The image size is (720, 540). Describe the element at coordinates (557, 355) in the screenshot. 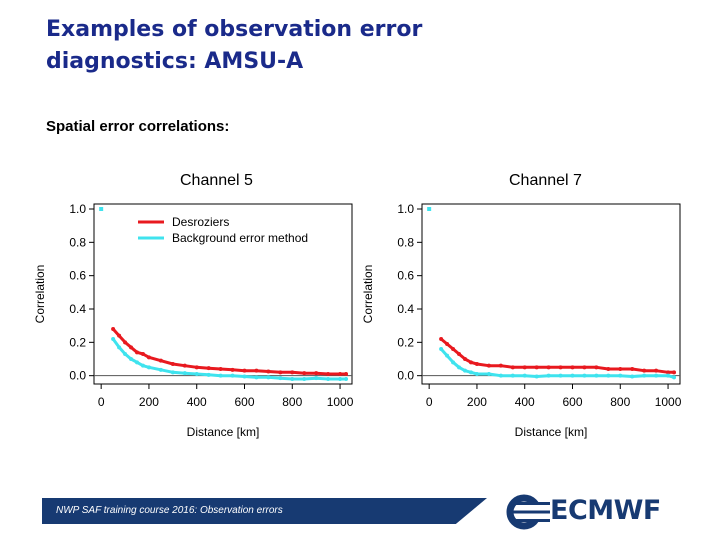

I see `series-line` at that location.